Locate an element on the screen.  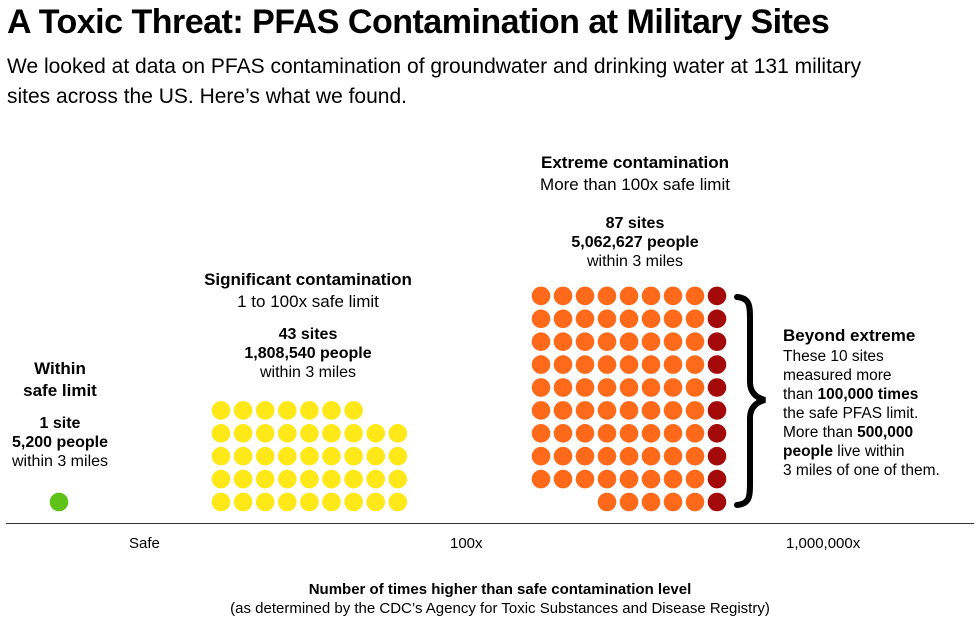
significant-sites: 43 sites is located at coordinates (308, 334).